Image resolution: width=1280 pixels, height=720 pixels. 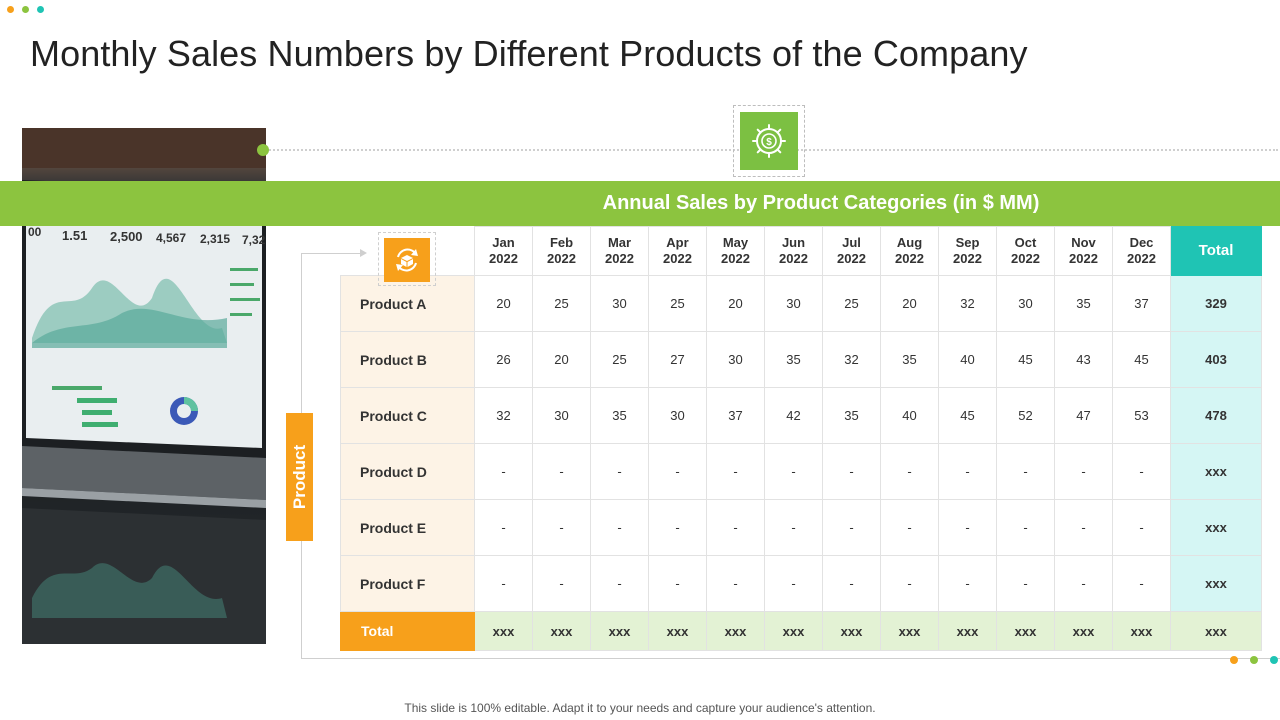 I want to click on month-header: Jul 2022, so click(x=851, y=251).